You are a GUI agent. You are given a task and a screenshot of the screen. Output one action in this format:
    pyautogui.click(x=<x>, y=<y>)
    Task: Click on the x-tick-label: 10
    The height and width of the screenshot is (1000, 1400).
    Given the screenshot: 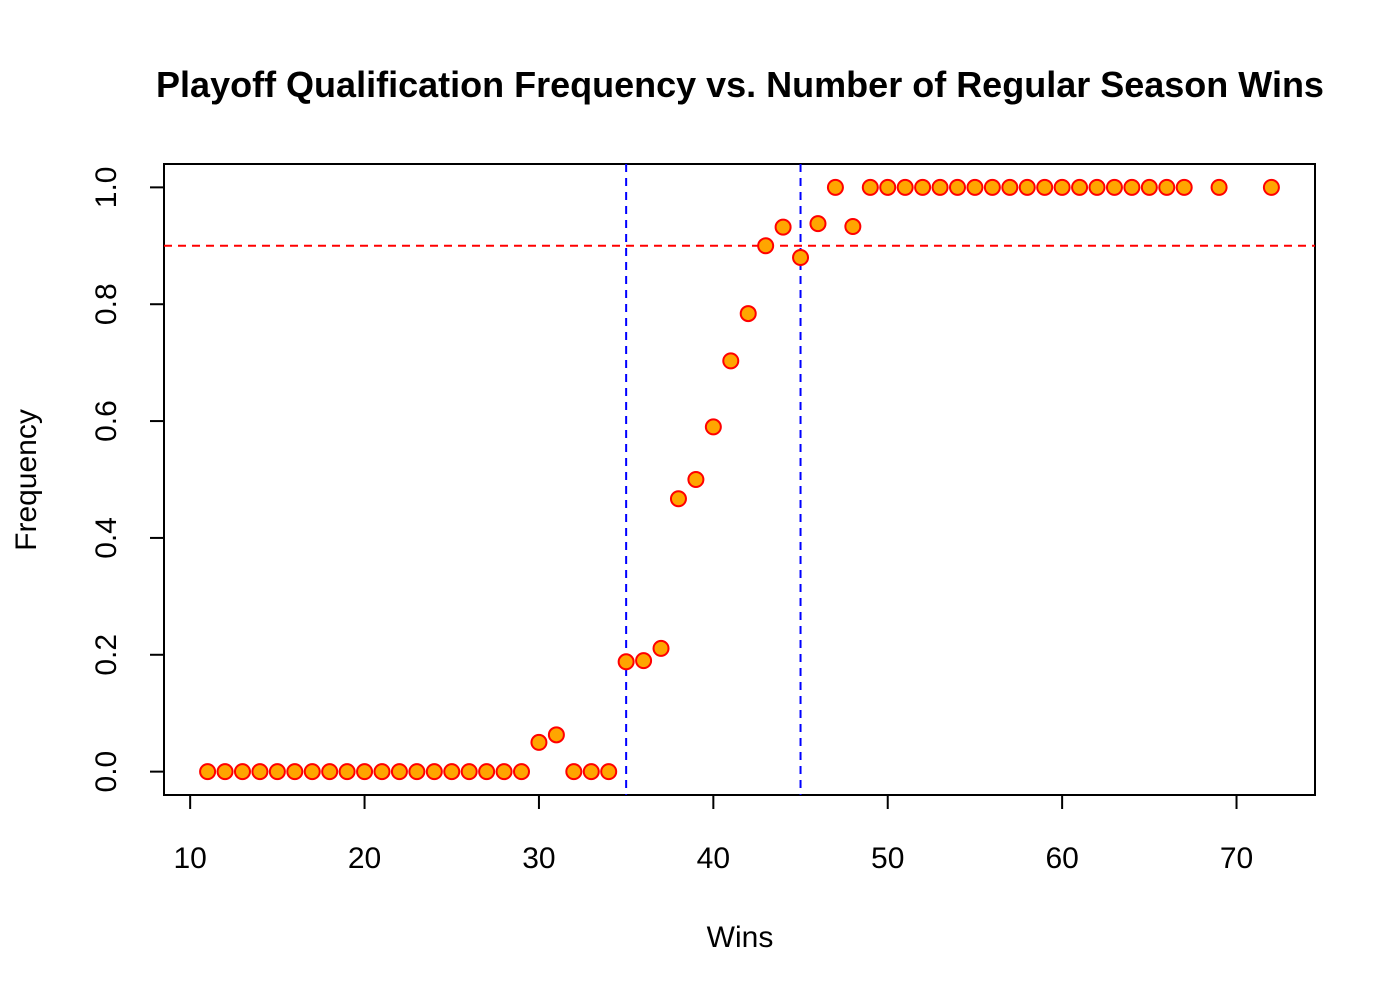 What is the action you would take?
    pyautogui.click(x=189, y=858)
    